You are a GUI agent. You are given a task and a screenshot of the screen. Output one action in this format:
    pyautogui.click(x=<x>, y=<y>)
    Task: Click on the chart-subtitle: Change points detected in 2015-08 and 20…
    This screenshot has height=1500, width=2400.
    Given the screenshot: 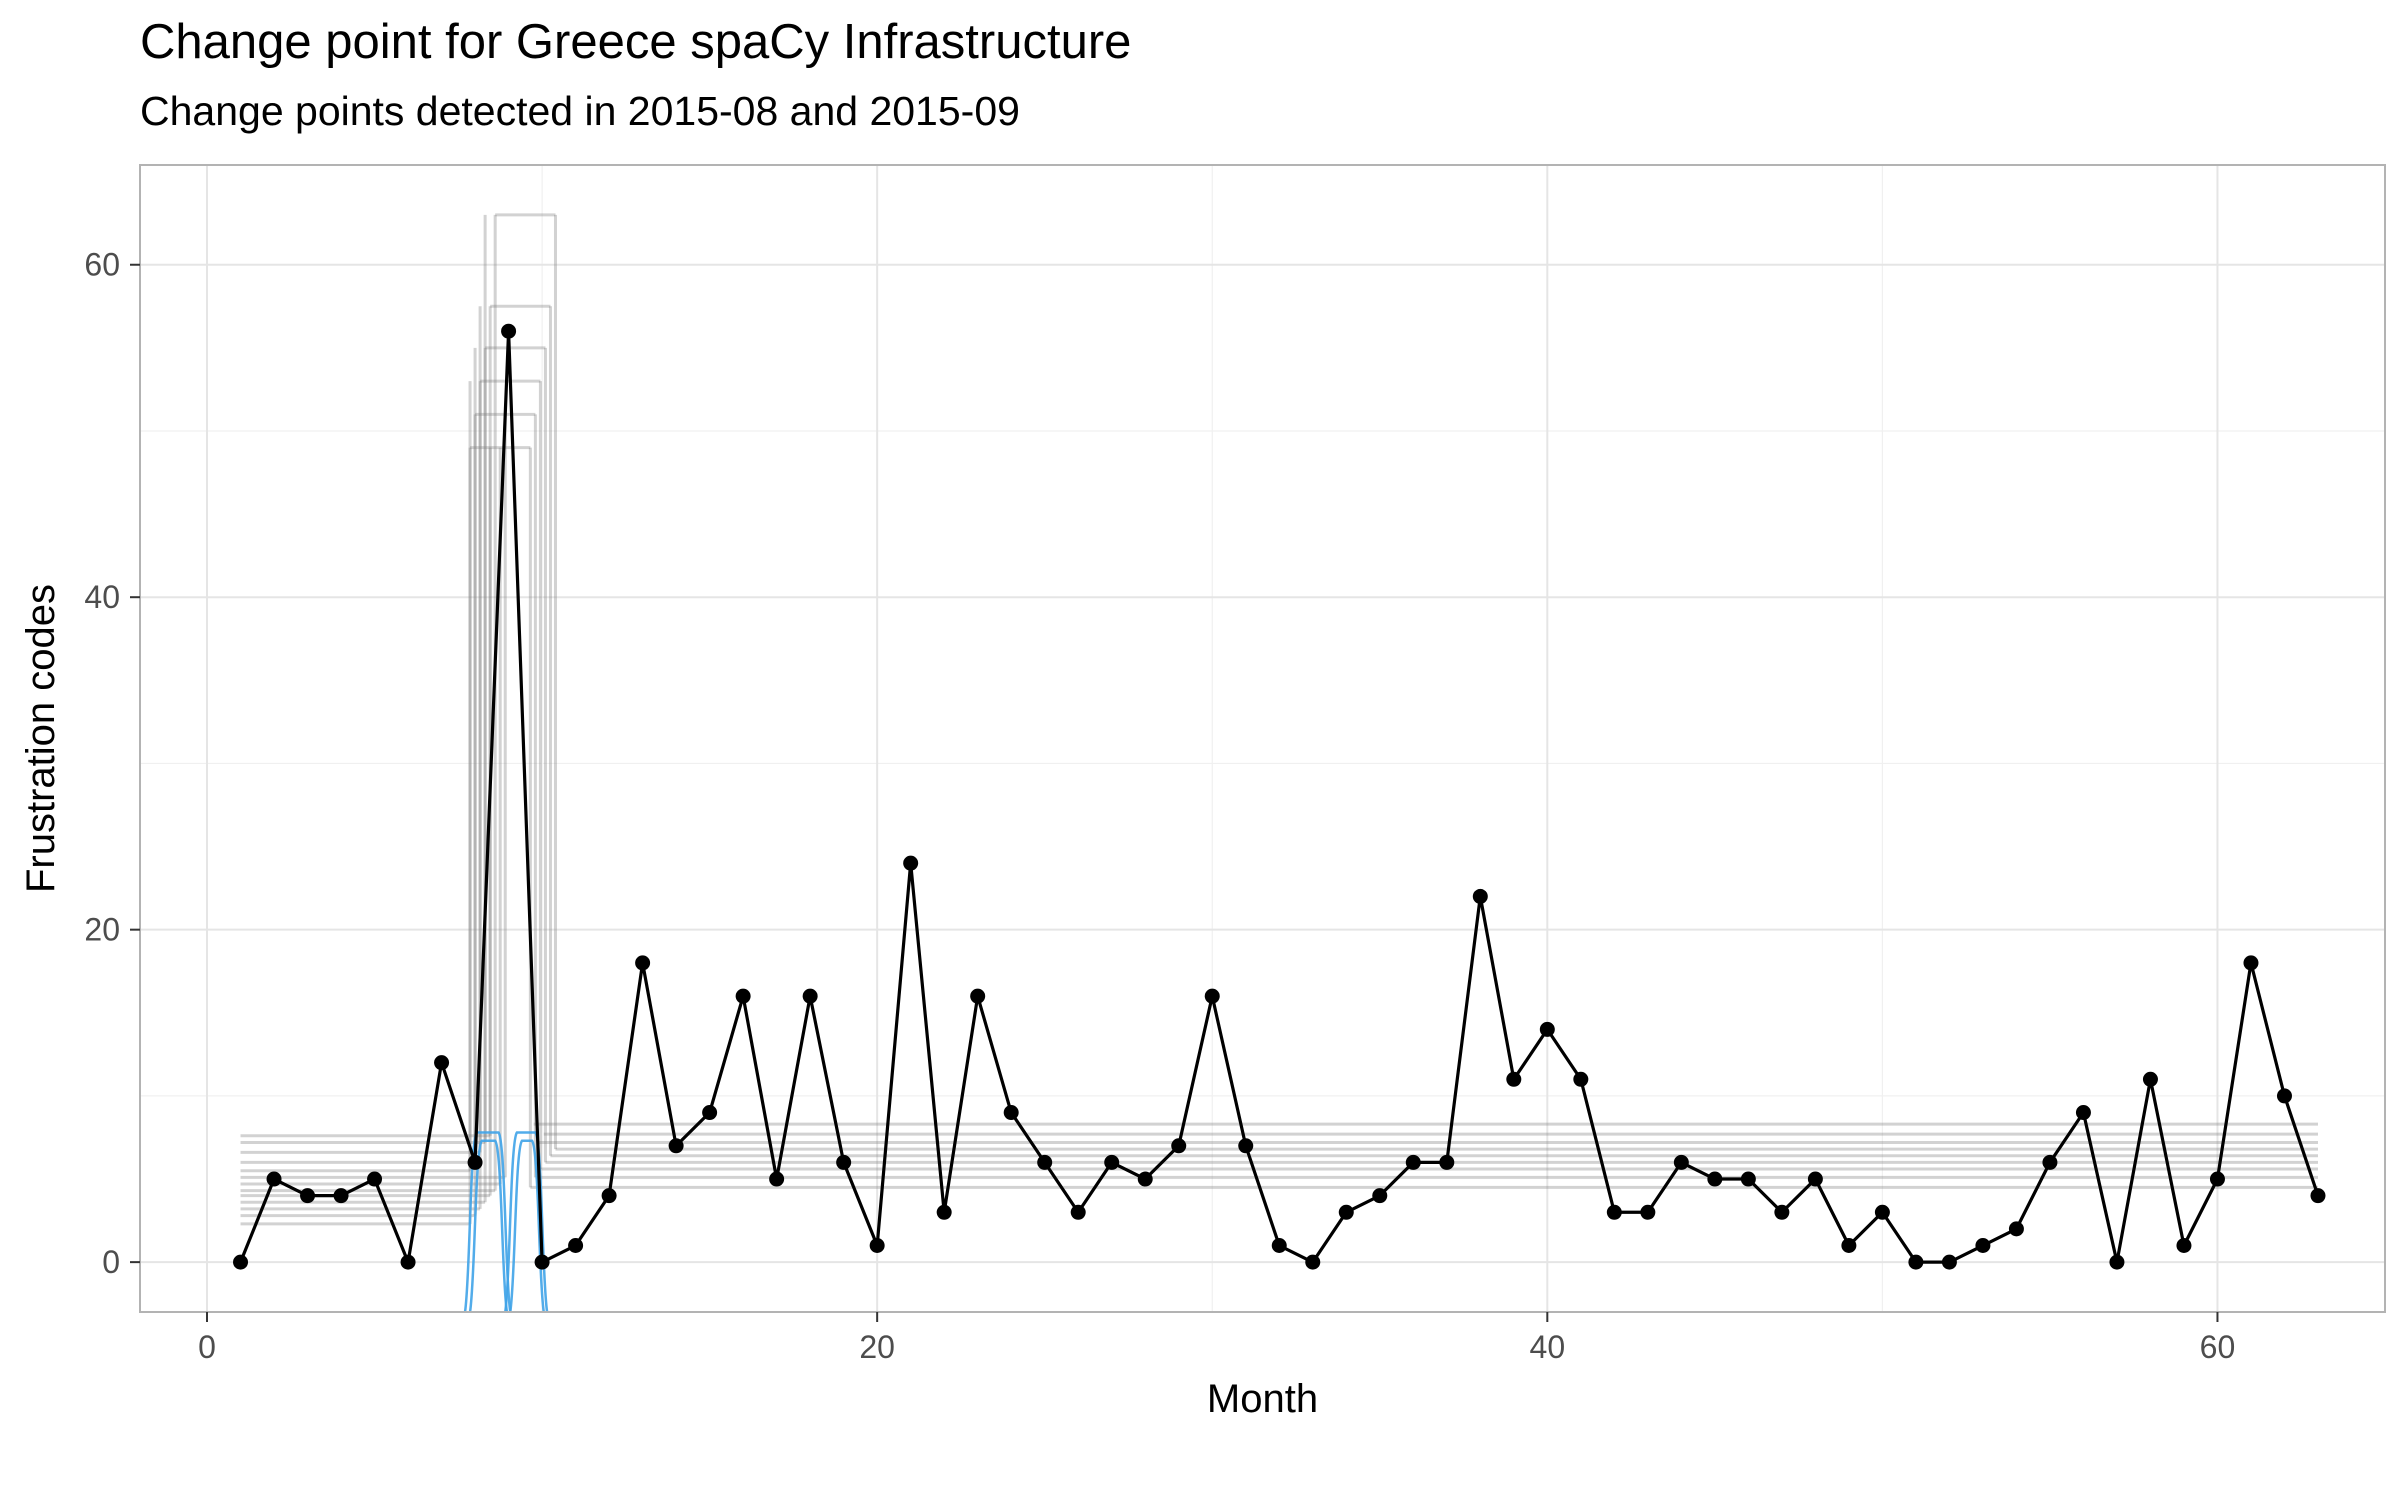 What is the action you would take?
    pyautogui.click(x=580, y=111)
    